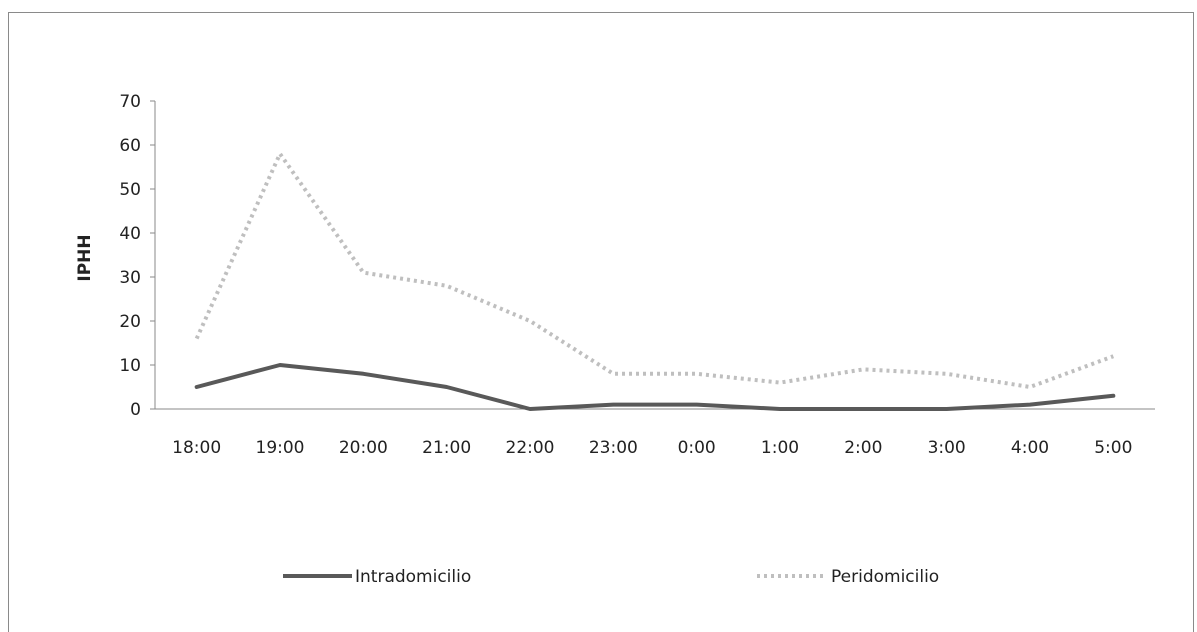 The height and width of the screenshot is (632, 1197). What do you see at coordinates (130, 190) in the screenshot?
I see `y-tick-label-50: 50` at bounding box center [130, 190].